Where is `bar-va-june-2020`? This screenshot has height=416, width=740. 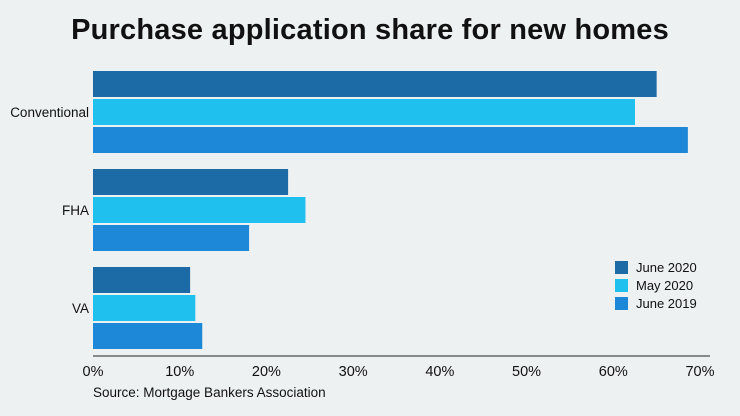 bar-va-june-2020 is located at coordinates (142, 280).